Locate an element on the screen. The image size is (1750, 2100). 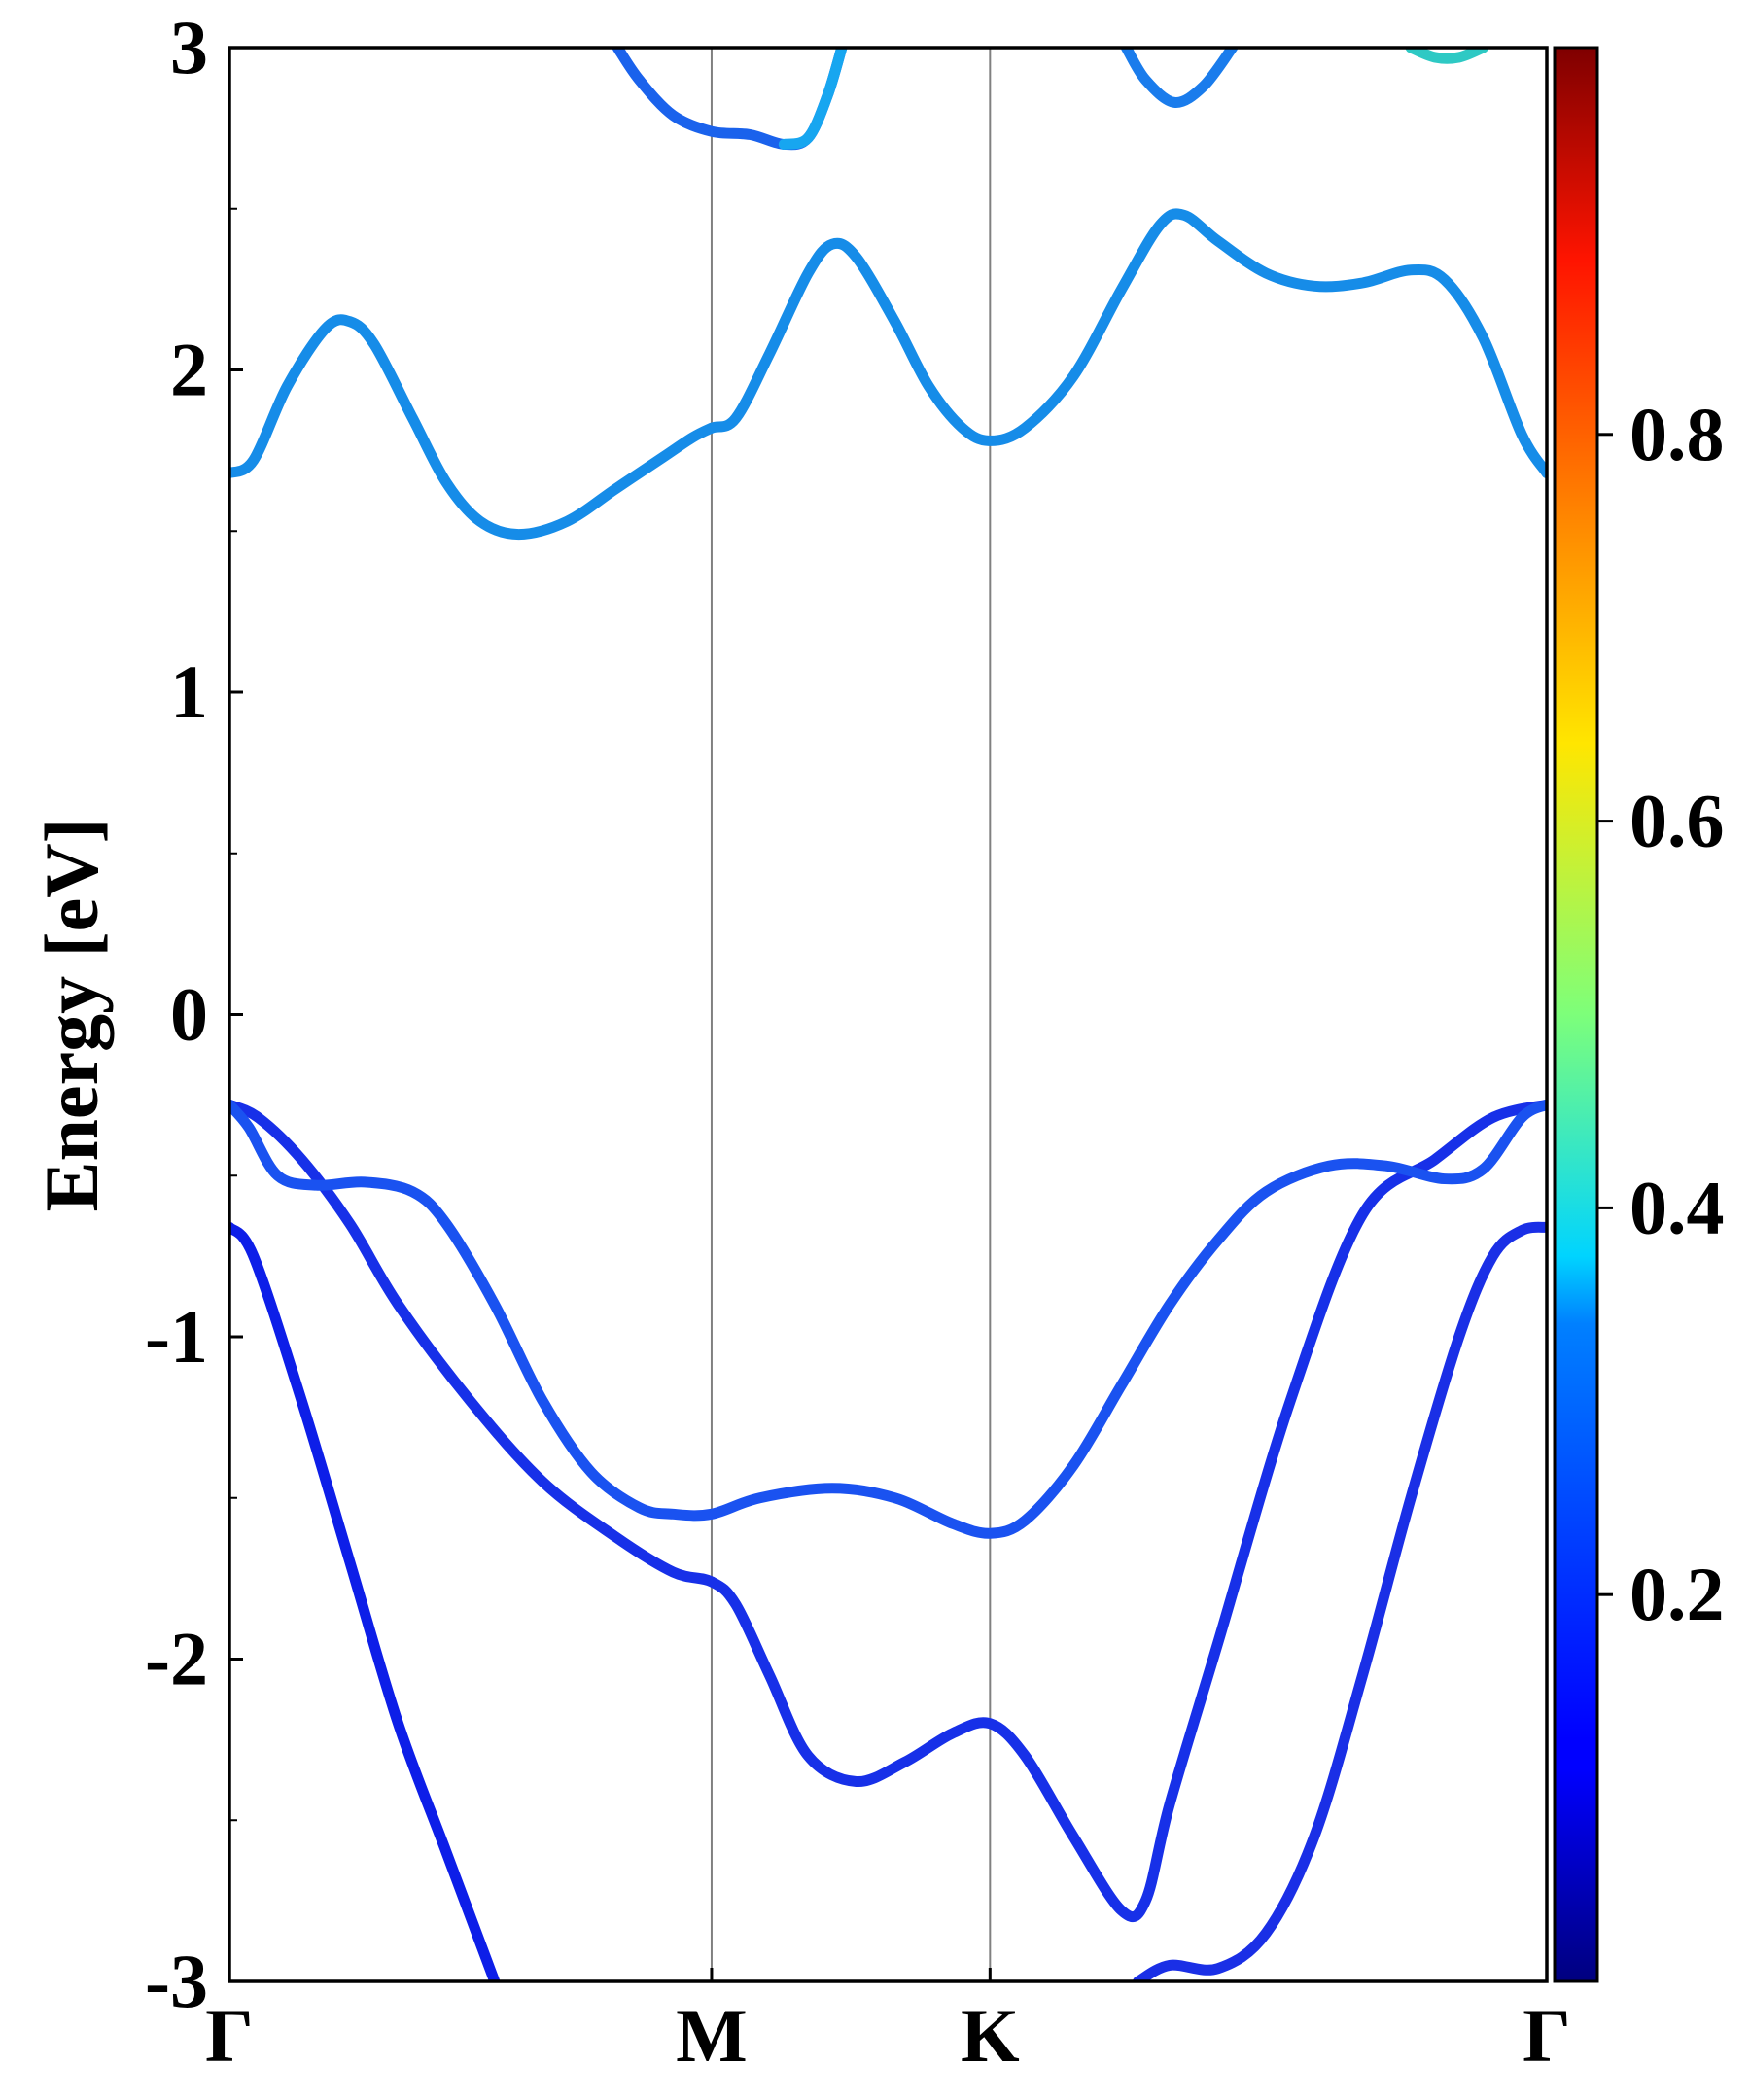
colorbar-gradient is located at coordinates (1576, 1014).